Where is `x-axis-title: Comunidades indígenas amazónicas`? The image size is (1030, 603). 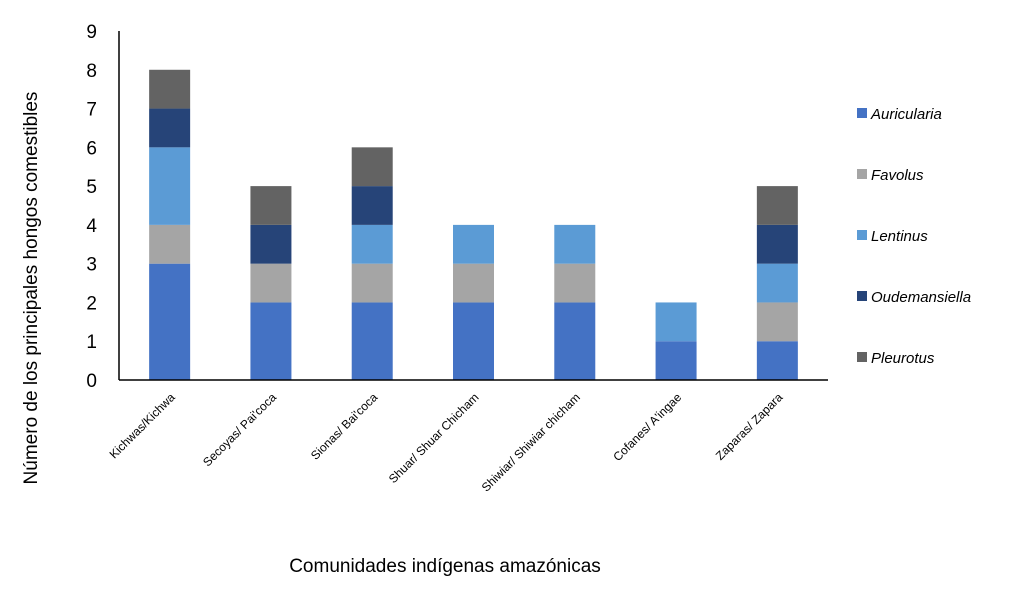 x-axis-title: Comunidades indígenas amazónicas is located at coordinates (445, 566).